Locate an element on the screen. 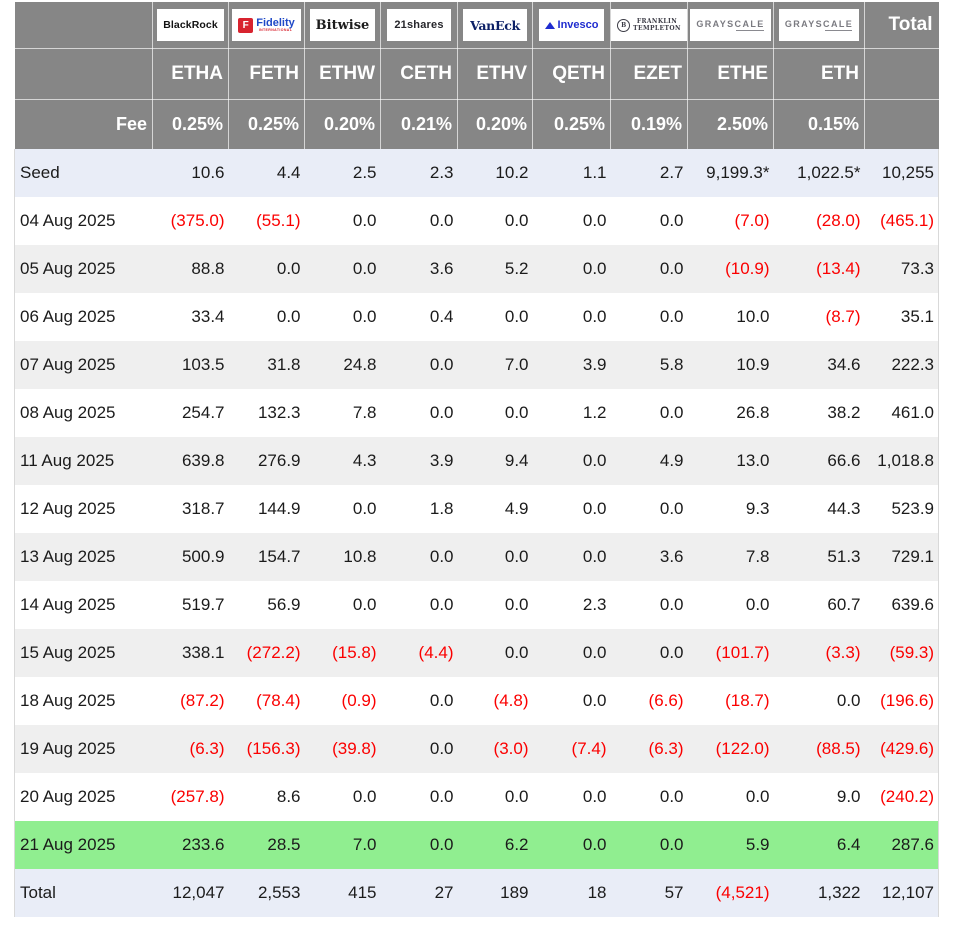 This screenshot has width=958, height=932. flow-value: 1.2 is located at coordinates (571, 413).